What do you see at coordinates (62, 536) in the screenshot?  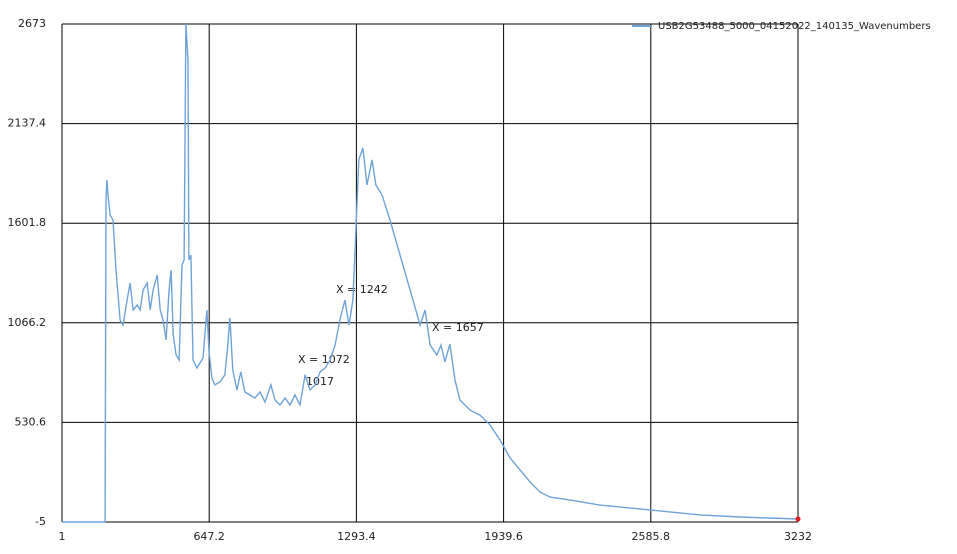 I see `x-tick-label: 1` at bounding box center [62, 536].